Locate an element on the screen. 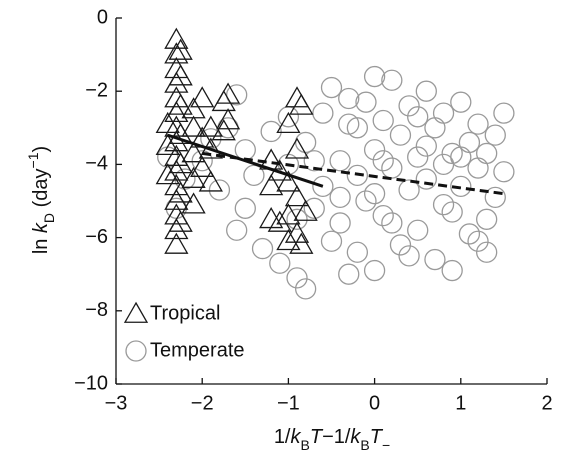 The image size is (570, 460). x-tick-label: 0 is located at coordinates (374, 403).